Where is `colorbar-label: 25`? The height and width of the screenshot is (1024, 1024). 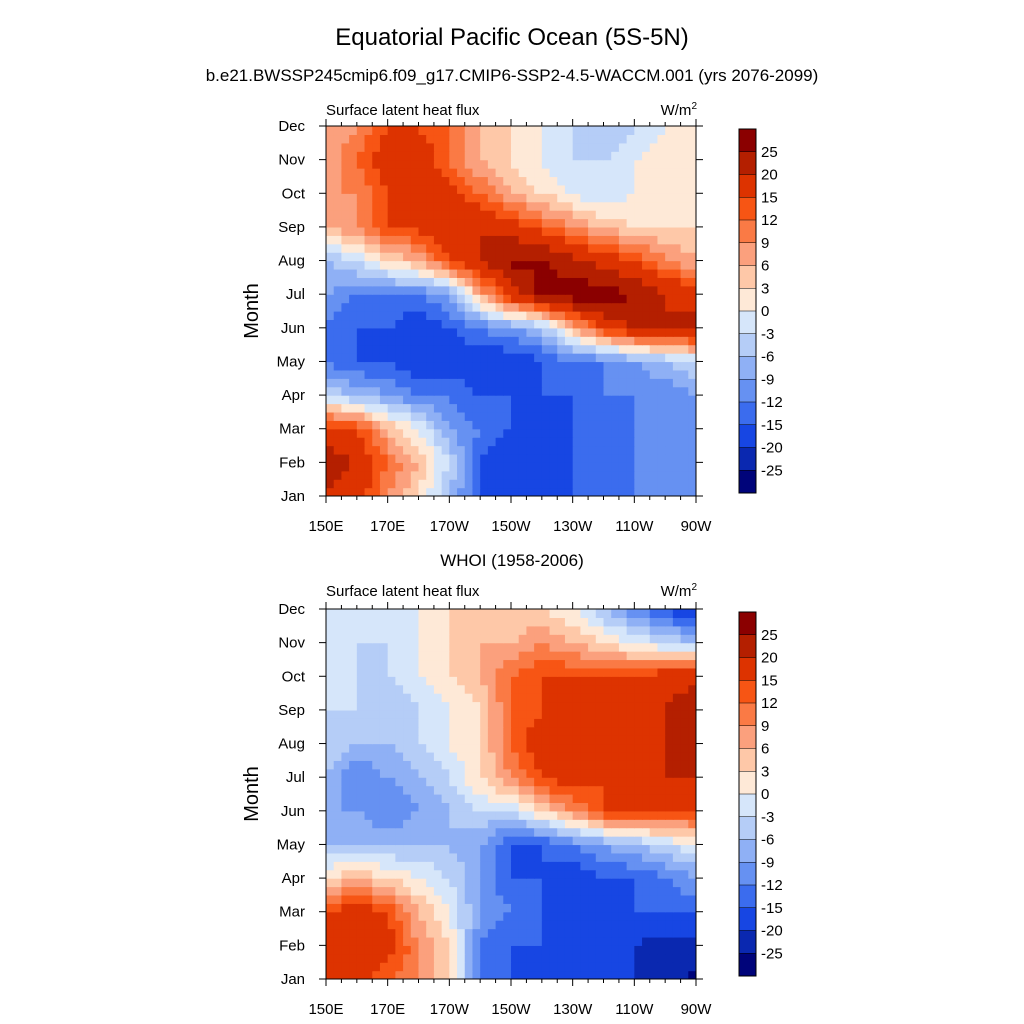 colorbar-label: 25 is located at coordinates (769, 635).